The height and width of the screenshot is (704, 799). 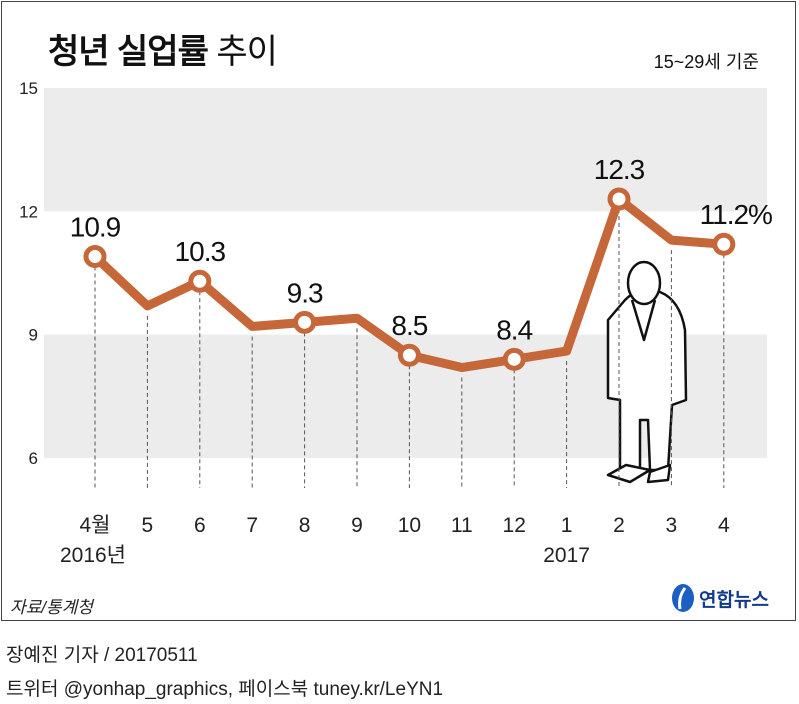 I want to click on x-tick-label: 12, so click(x=514, y=525).